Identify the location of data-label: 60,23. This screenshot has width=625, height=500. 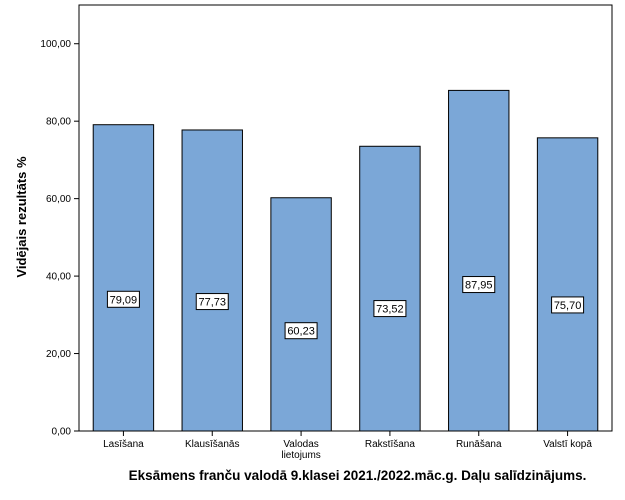
(301, 332).